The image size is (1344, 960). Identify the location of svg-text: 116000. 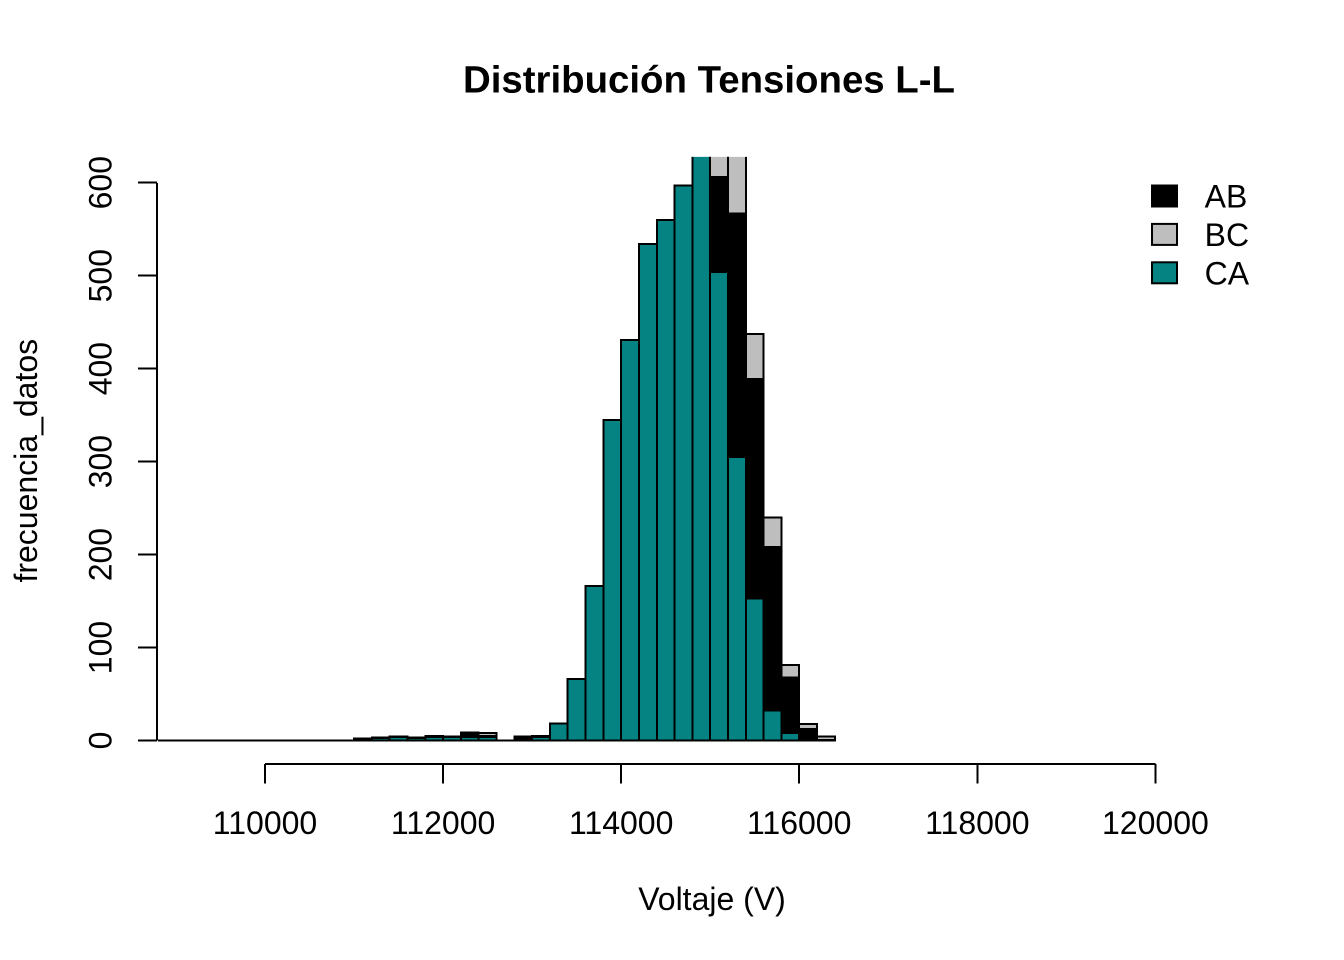
(799, 823).